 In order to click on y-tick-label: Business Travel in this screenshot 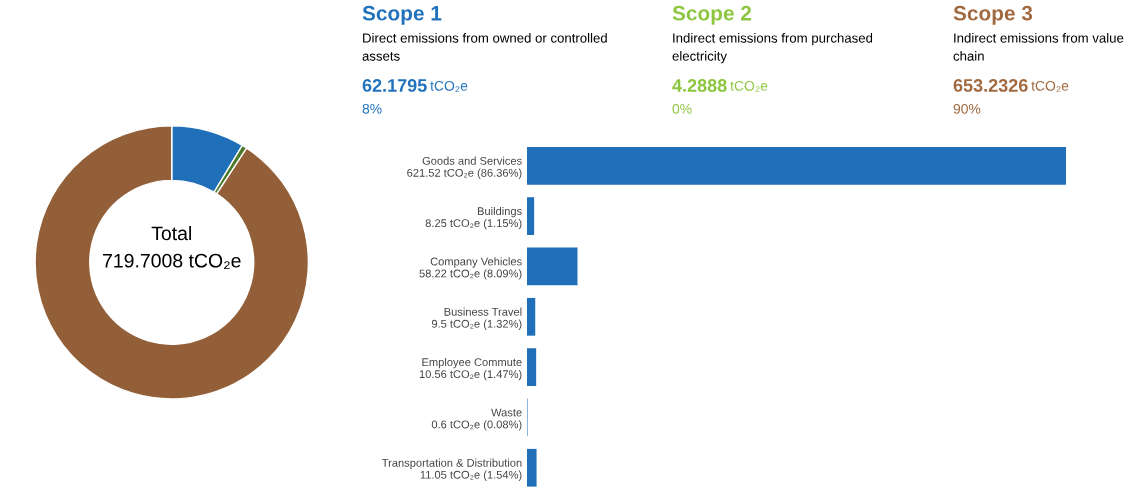, I will do `click(483, 311)`.